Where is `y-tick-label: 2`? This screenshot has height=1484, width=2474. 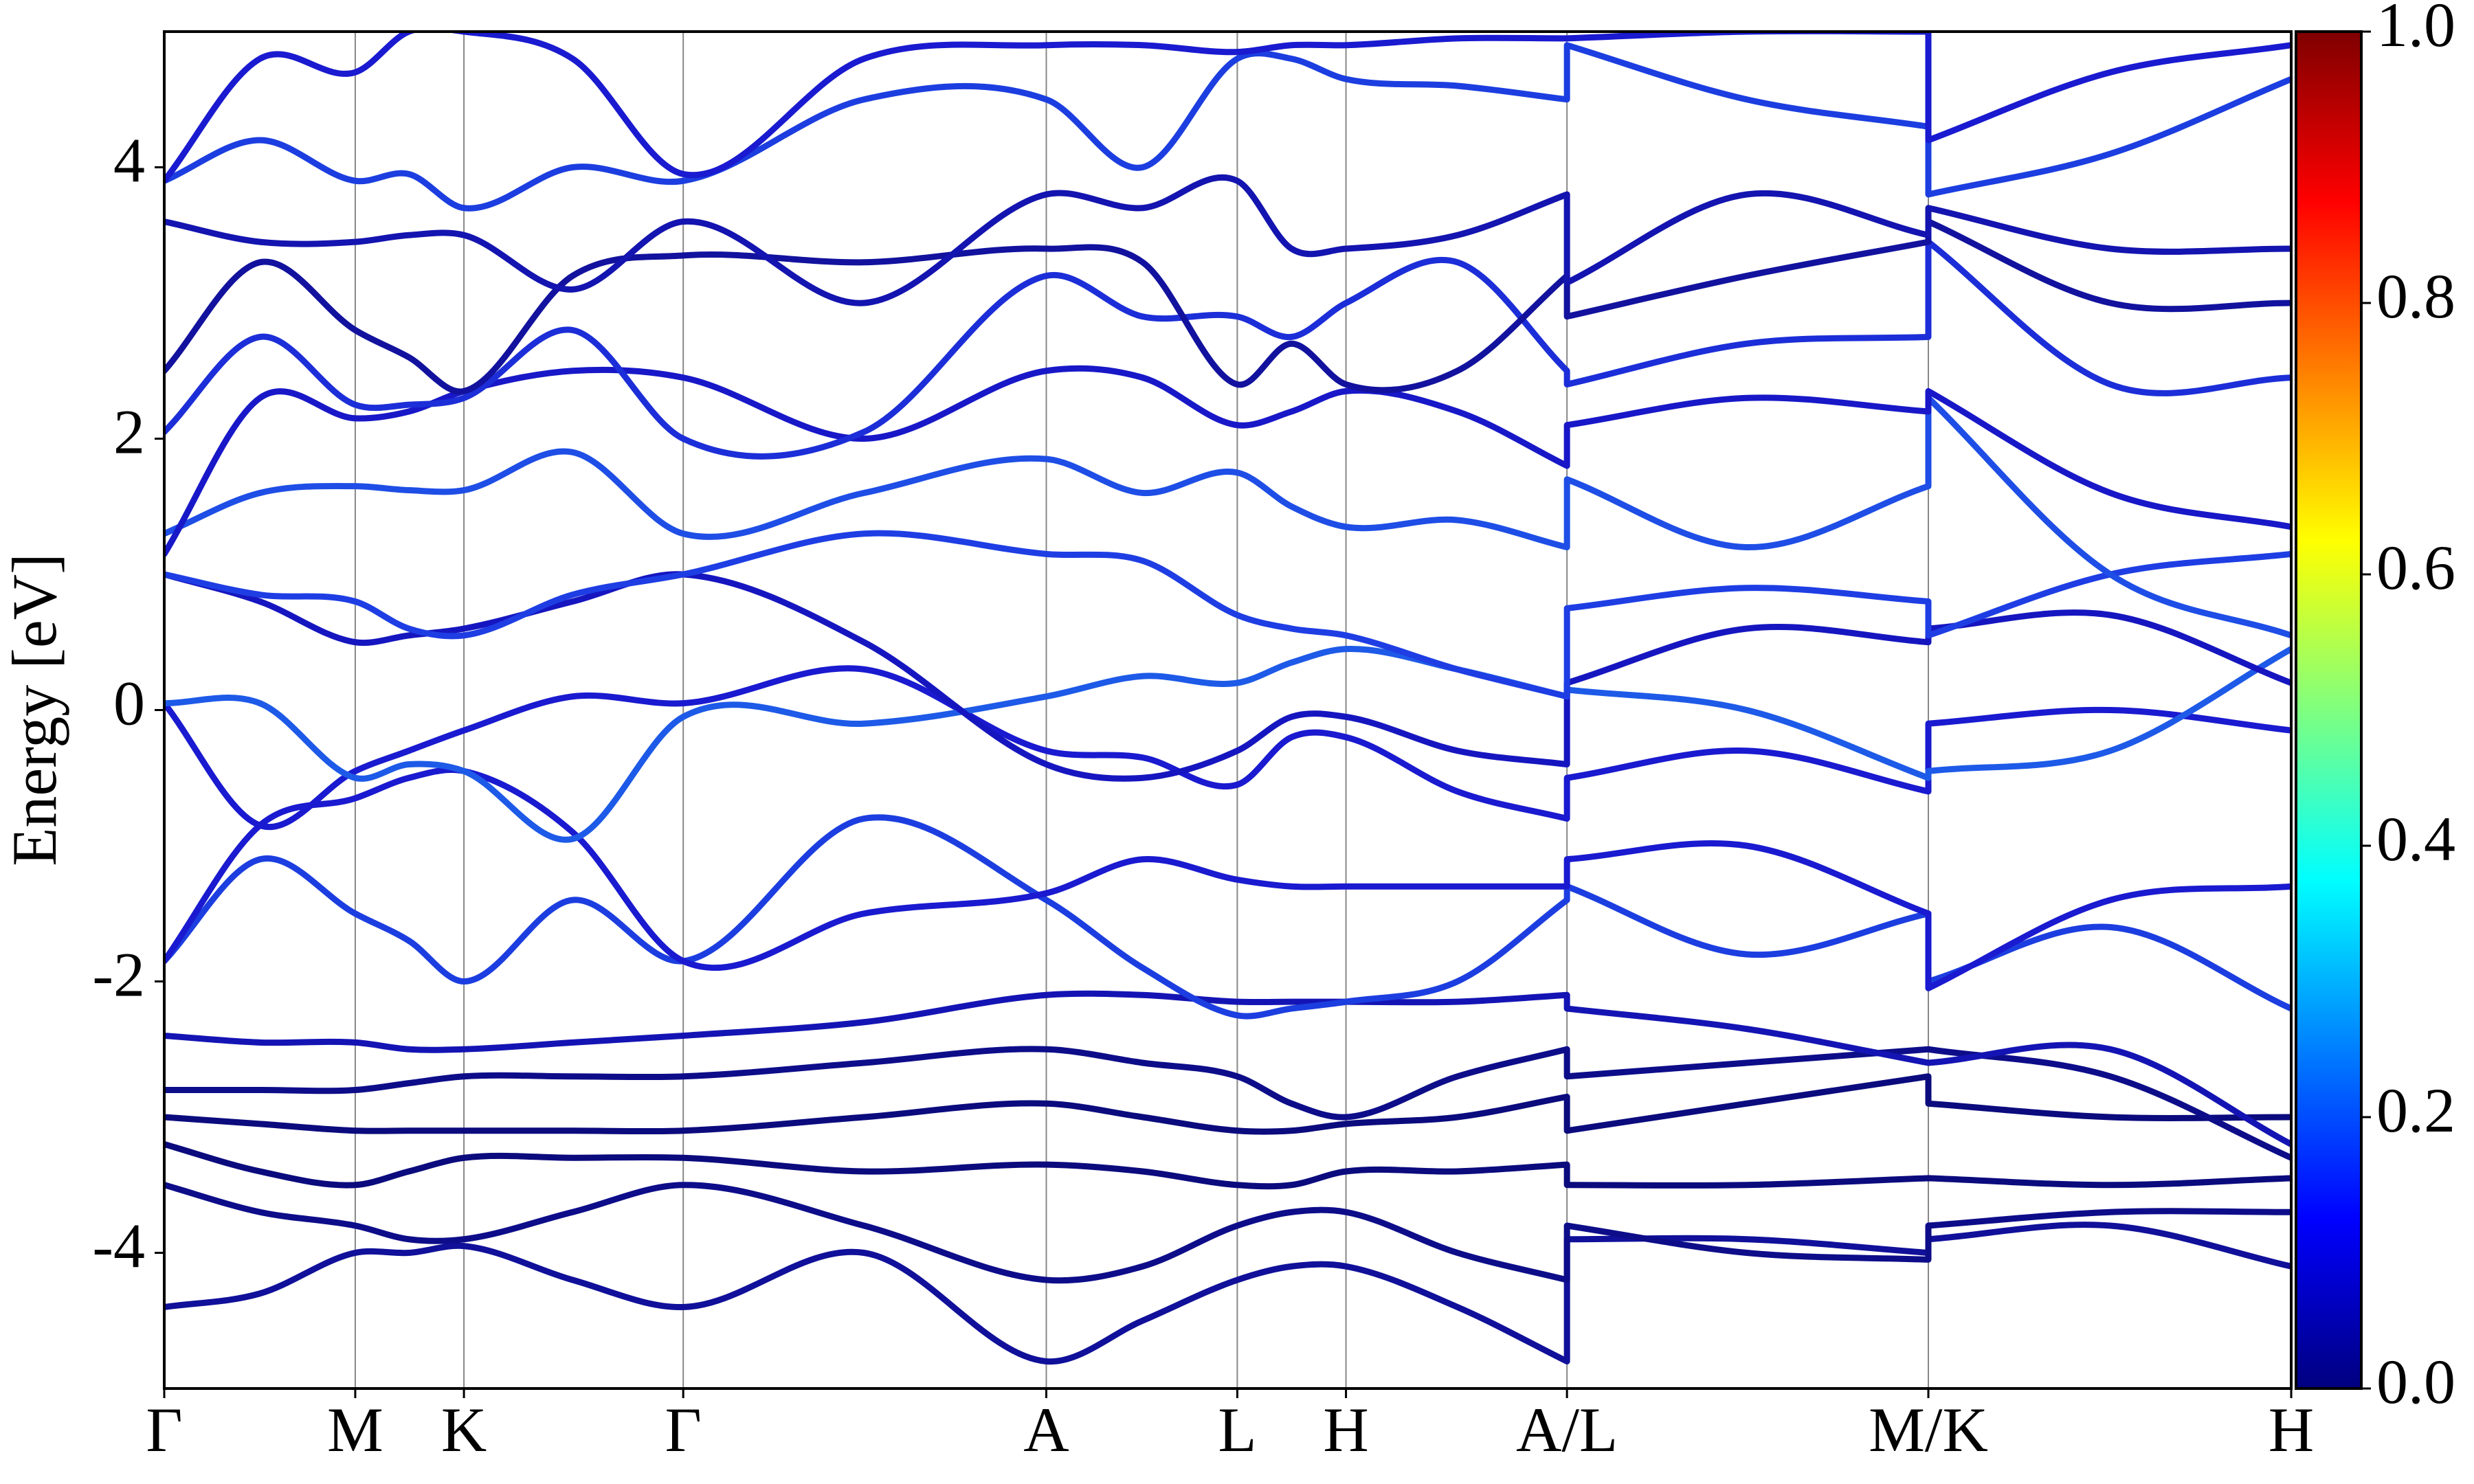 y-tick-label: 2 is located at coordinates (129, 432).